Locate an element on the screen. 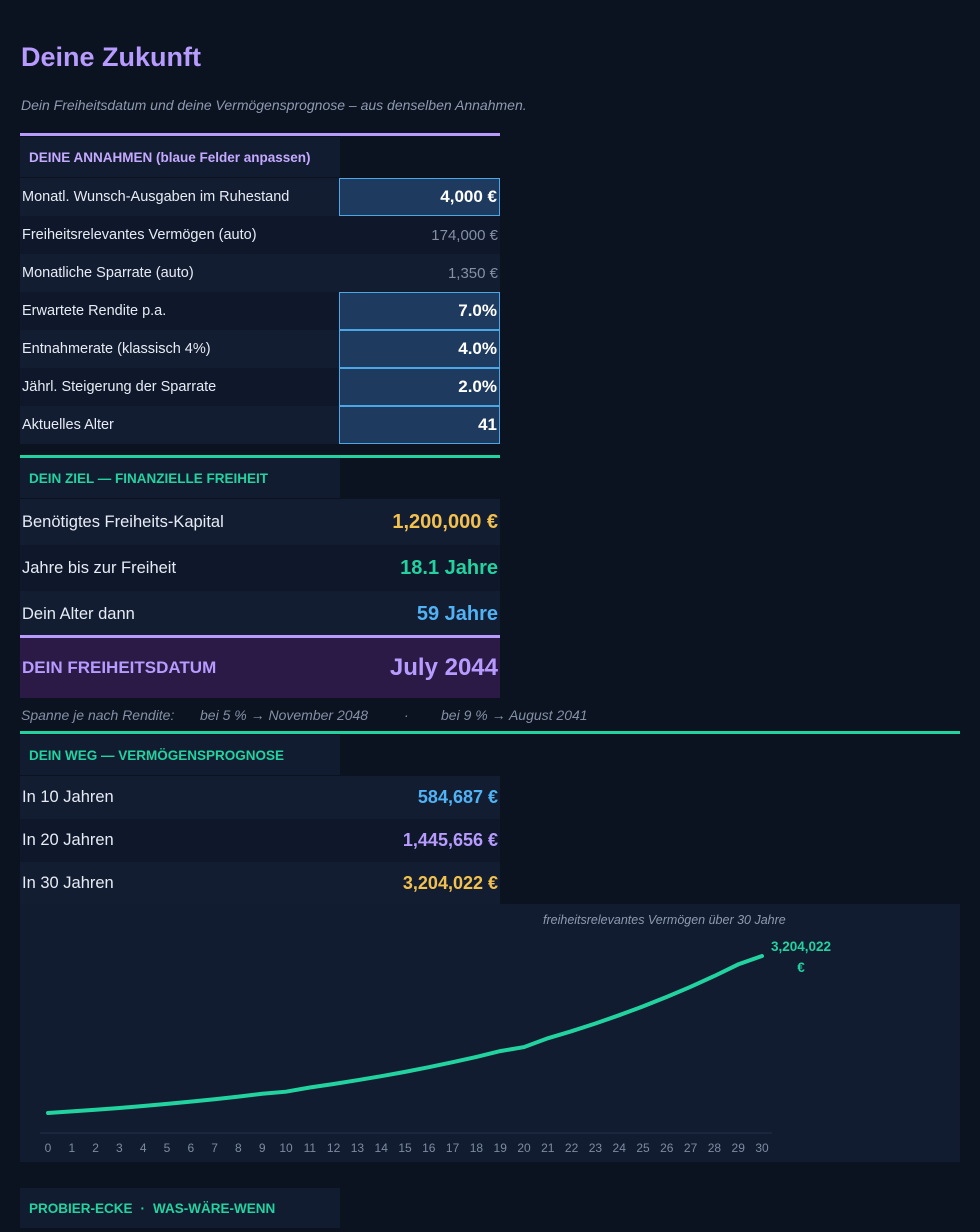 The height and width of the screenshot is (1232, 980). x-tick-label: 7 is located at coordinates (214, 1148).